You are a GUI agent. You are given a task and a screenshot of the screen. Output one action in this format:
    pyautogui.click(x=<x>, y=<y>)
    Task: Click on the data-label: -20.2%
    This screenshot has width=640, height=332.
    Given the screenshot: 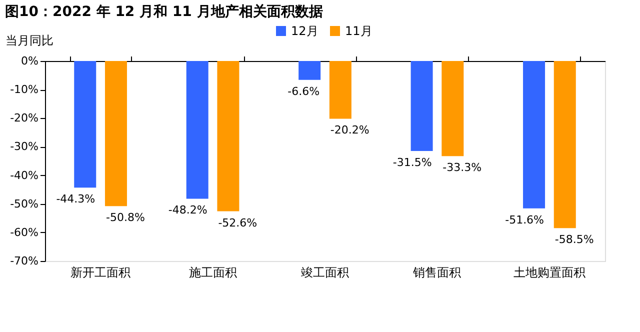 What is the action you would take?
    pyautogui.click(x=350, y=130)
    